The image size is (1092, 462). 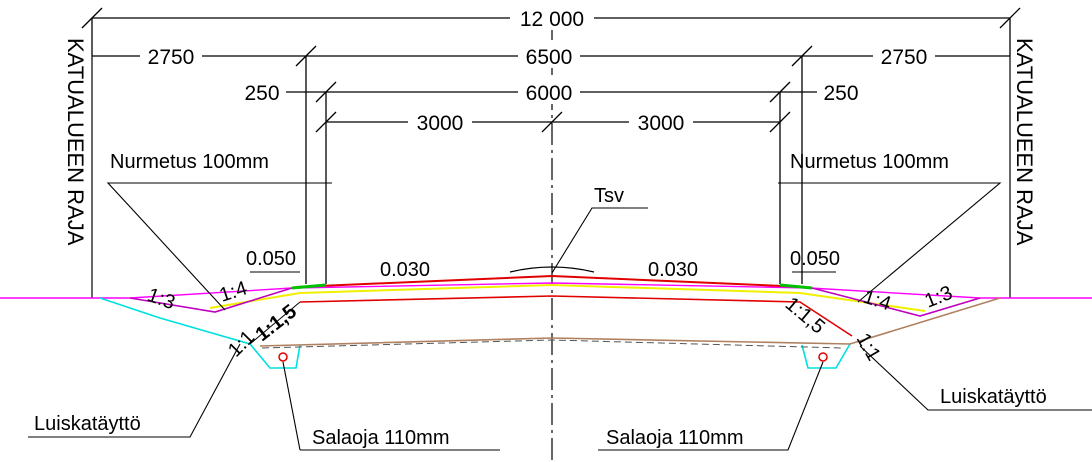 I want to click on right-slope-purple, so click(x=896, y=302).